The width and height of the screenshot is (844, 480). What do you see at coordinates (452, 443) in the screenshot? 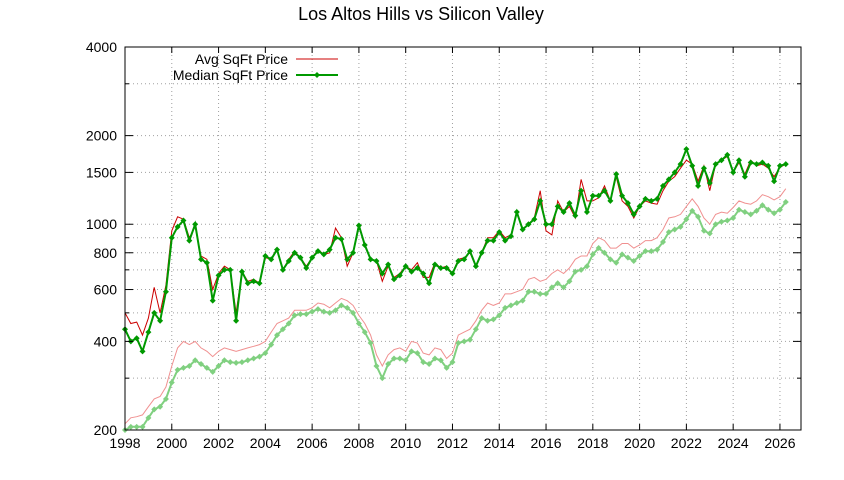
I see `x-tick-label: 2012` at bounding box center [452, 443].